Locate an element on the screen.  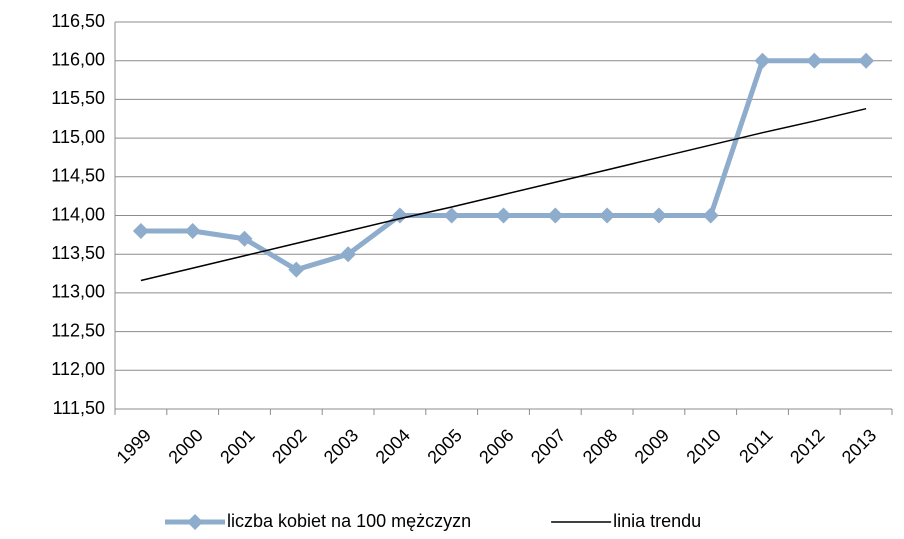
y-tick-label: 116,50 is located at coordinates (78, 21).